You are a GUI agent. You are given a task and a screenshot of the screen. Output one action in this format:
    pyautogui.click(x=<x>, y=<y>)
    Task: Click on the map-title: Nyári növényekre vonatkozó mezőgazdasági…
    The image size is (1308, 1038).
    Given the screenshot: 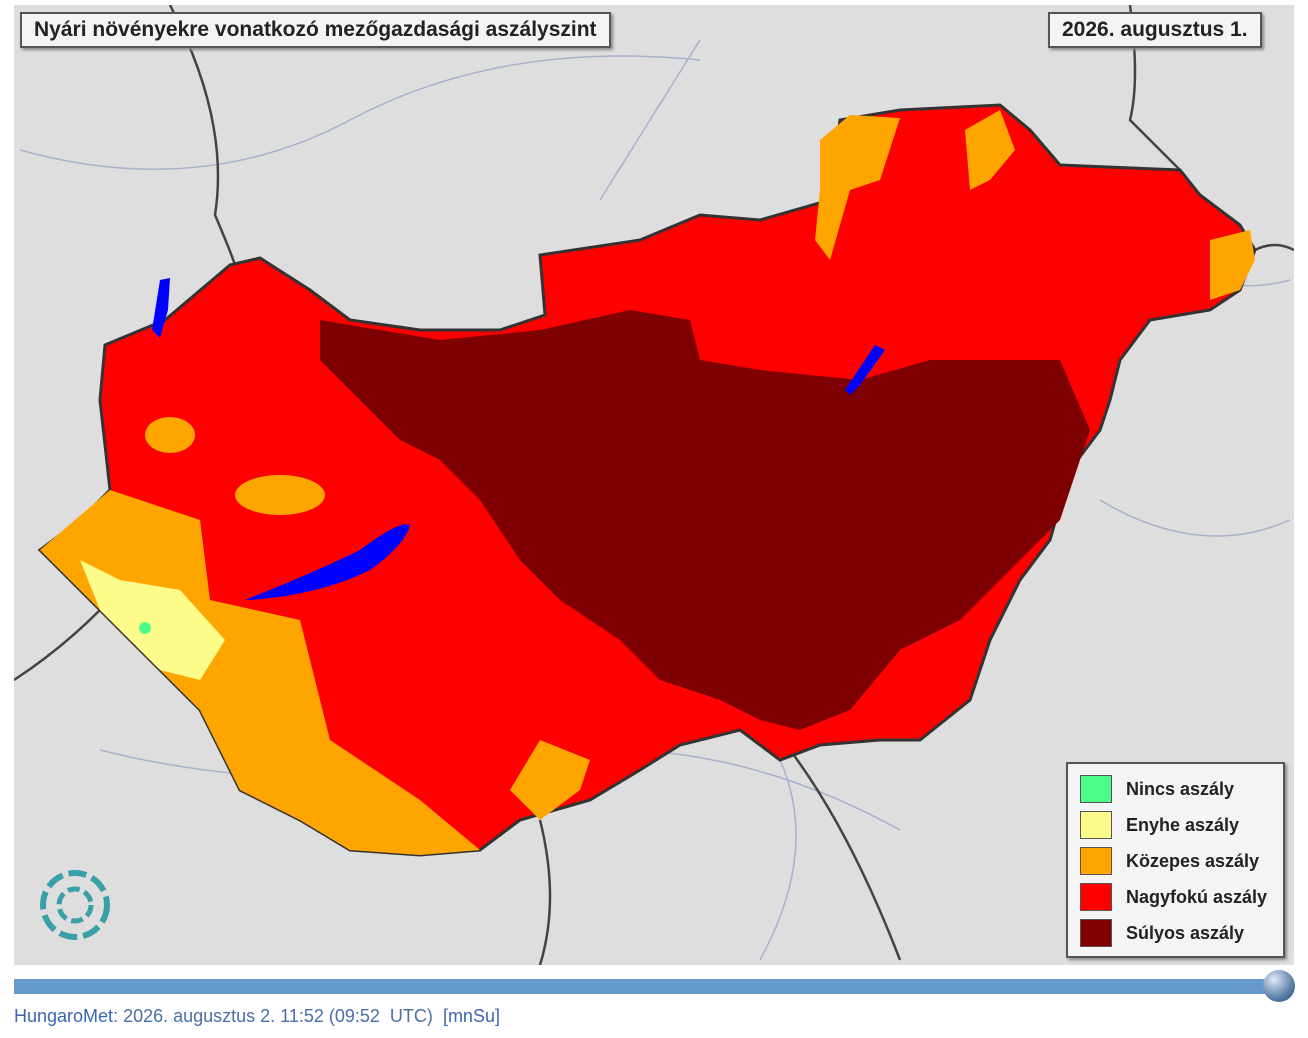 What is the action you would take?
    pyautogui.click(x=315, y=30)
    